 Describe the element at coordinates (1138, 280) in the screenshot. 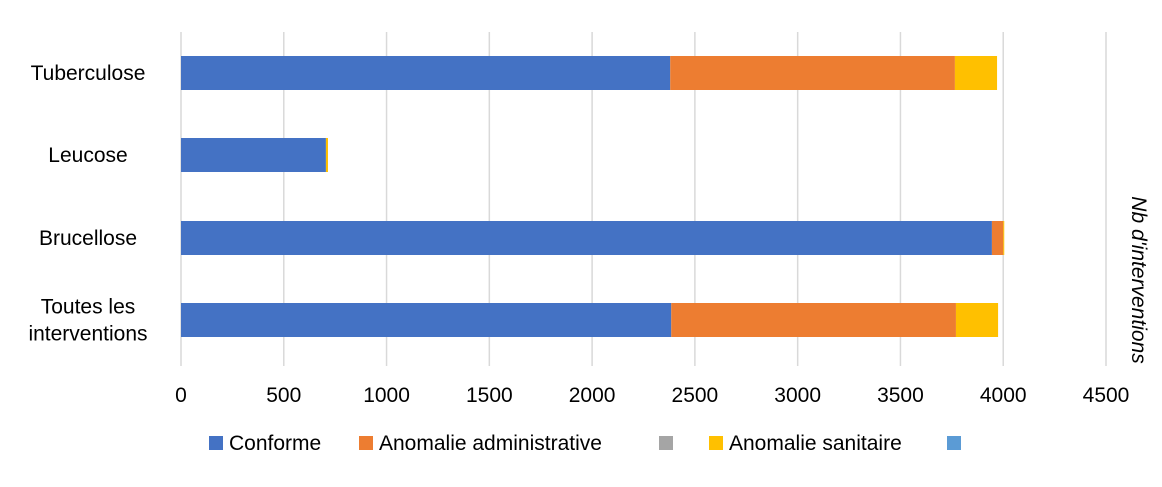

I see `y-axis-title: Nb d'interventions` at that location.